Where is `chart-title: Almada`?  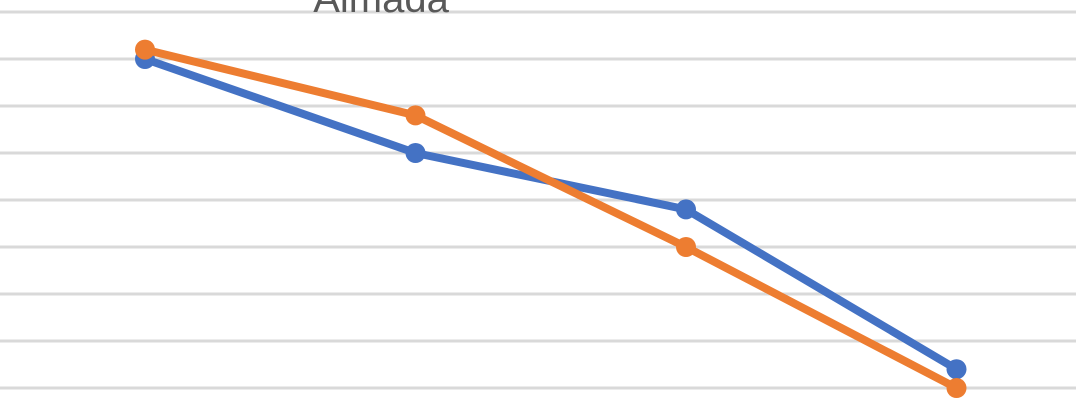 chart-title: Almada is located at coordinates (381, 10).